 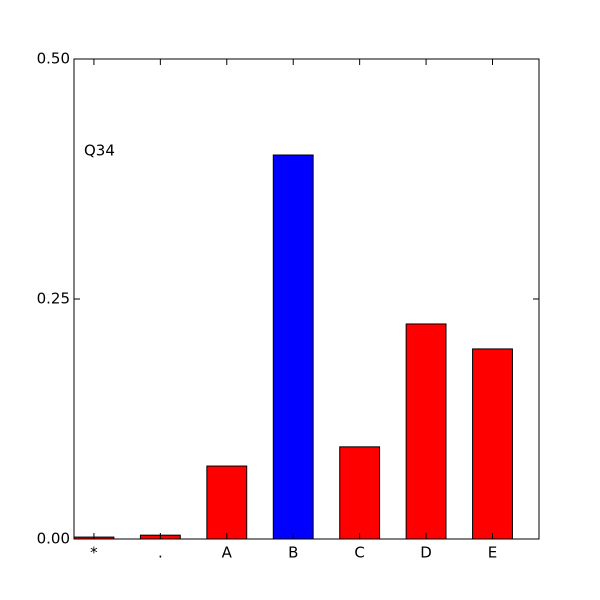 I want to click on annotation: Q34, so click(x=99, y=151).